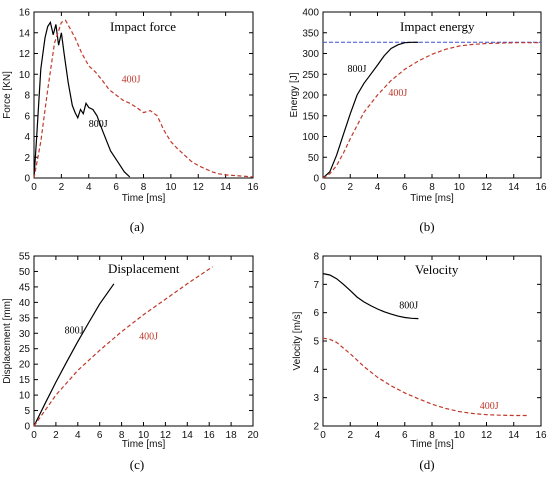 The width and height of the screenshot is (550, 478). Describe the element at coordinates (137, 464) in the screenshot. I see `panel-letter: (c)` at that location.